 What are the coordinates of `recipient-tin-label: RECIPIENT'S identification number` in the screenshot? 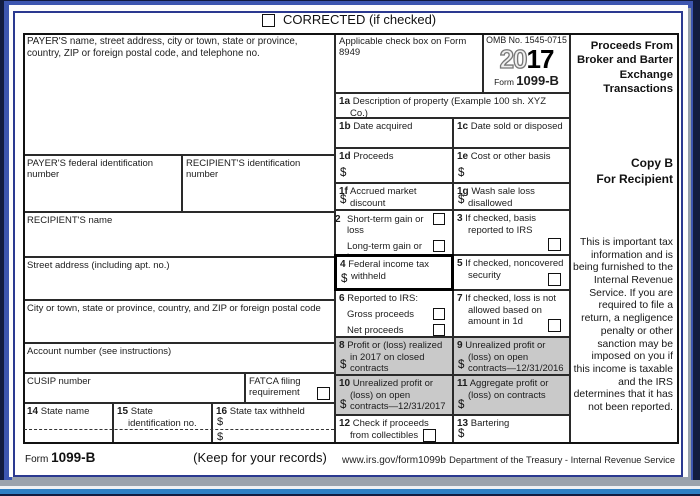 It's located at (243, 169).